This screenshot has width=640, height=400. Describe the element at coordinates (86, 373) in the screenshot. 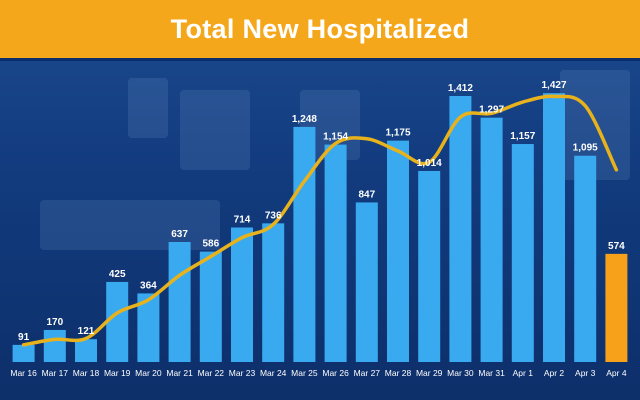

I see `x-tick-label: Mar 18` at that location.